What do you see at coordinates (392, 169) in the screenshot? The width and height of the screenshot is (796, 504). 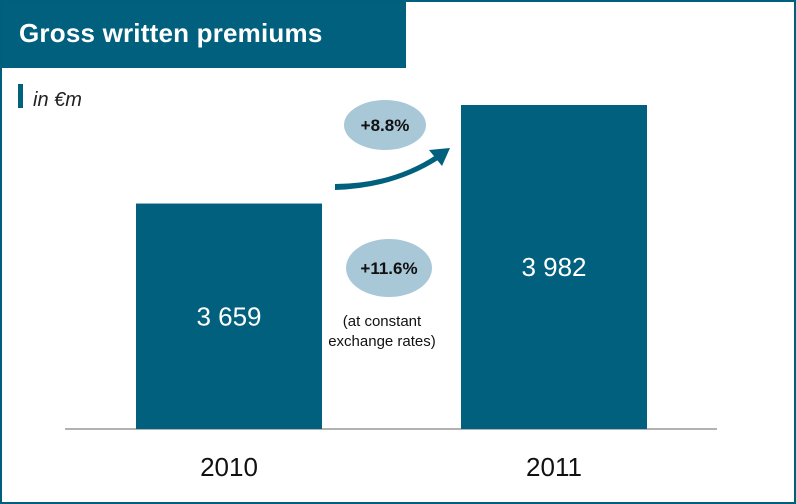 I see `curved-arrow-icon` at bounding box center [392, 169].